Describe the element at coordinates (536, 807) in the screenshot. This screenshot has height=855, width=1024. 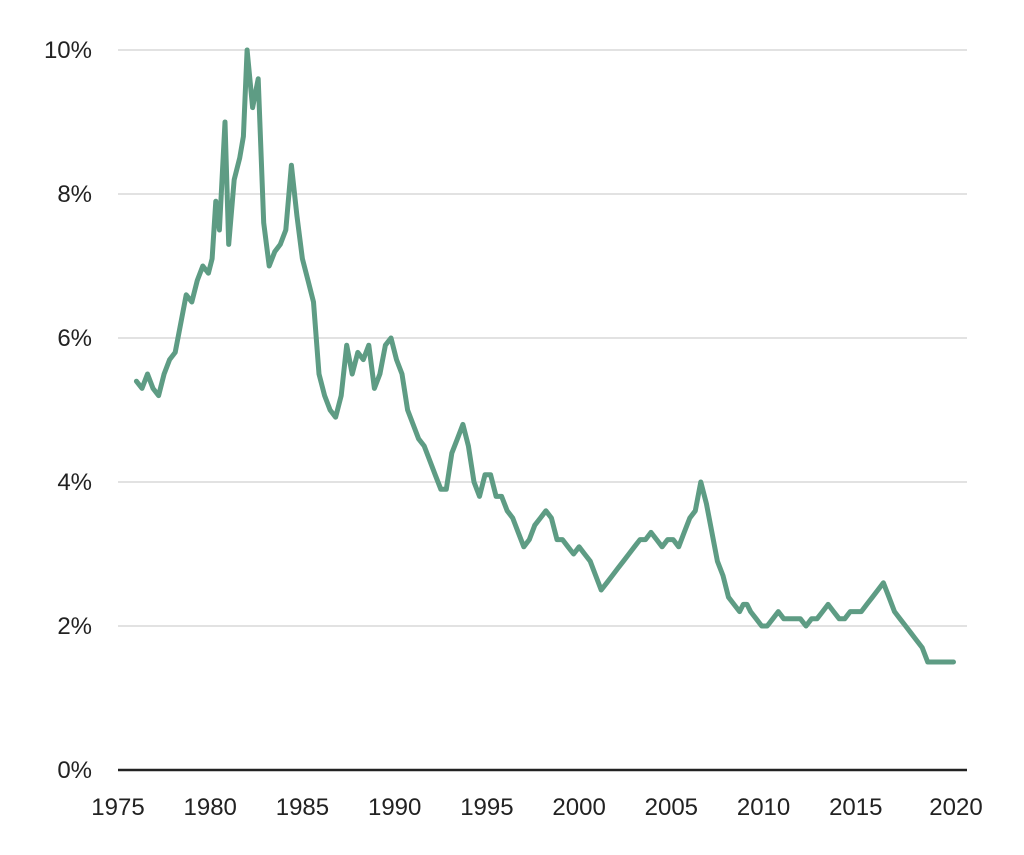
I see `x-axis-tick-labels: 1975 1980 1985 1990 1995 2000 2005 2010 2015 2020` at that location.